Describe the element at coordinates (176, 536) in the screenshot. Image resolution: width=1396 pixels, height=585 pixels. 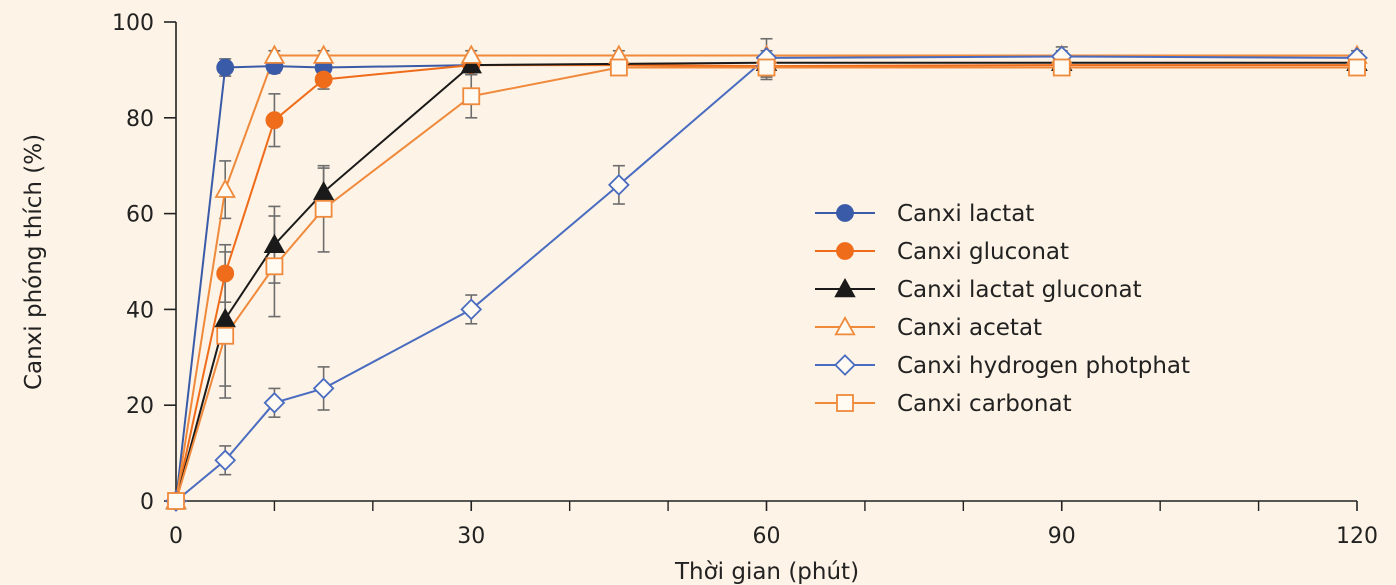
I see `x-tick-label: 0` at that location.